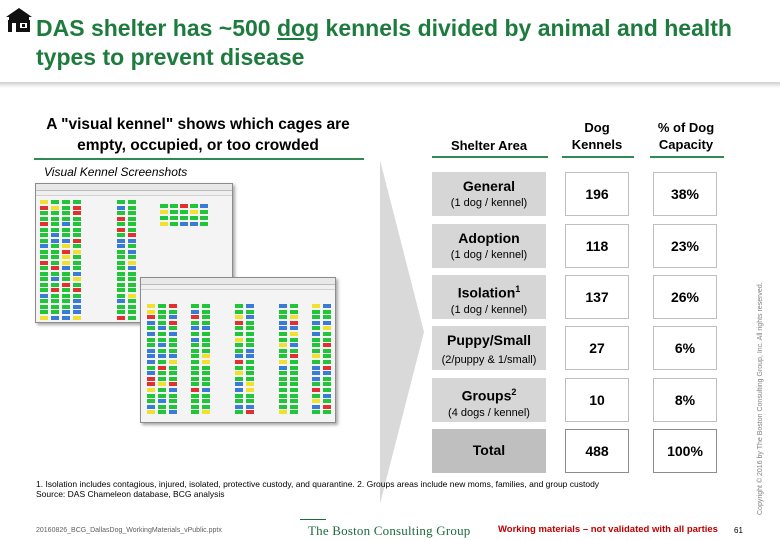 The height and width of the screenshot is (540, 780). What do you see at coordinates (597, 348) in the screenshot?
I see `kennels-puppy-small: 27` at bounding box center [597, 348].